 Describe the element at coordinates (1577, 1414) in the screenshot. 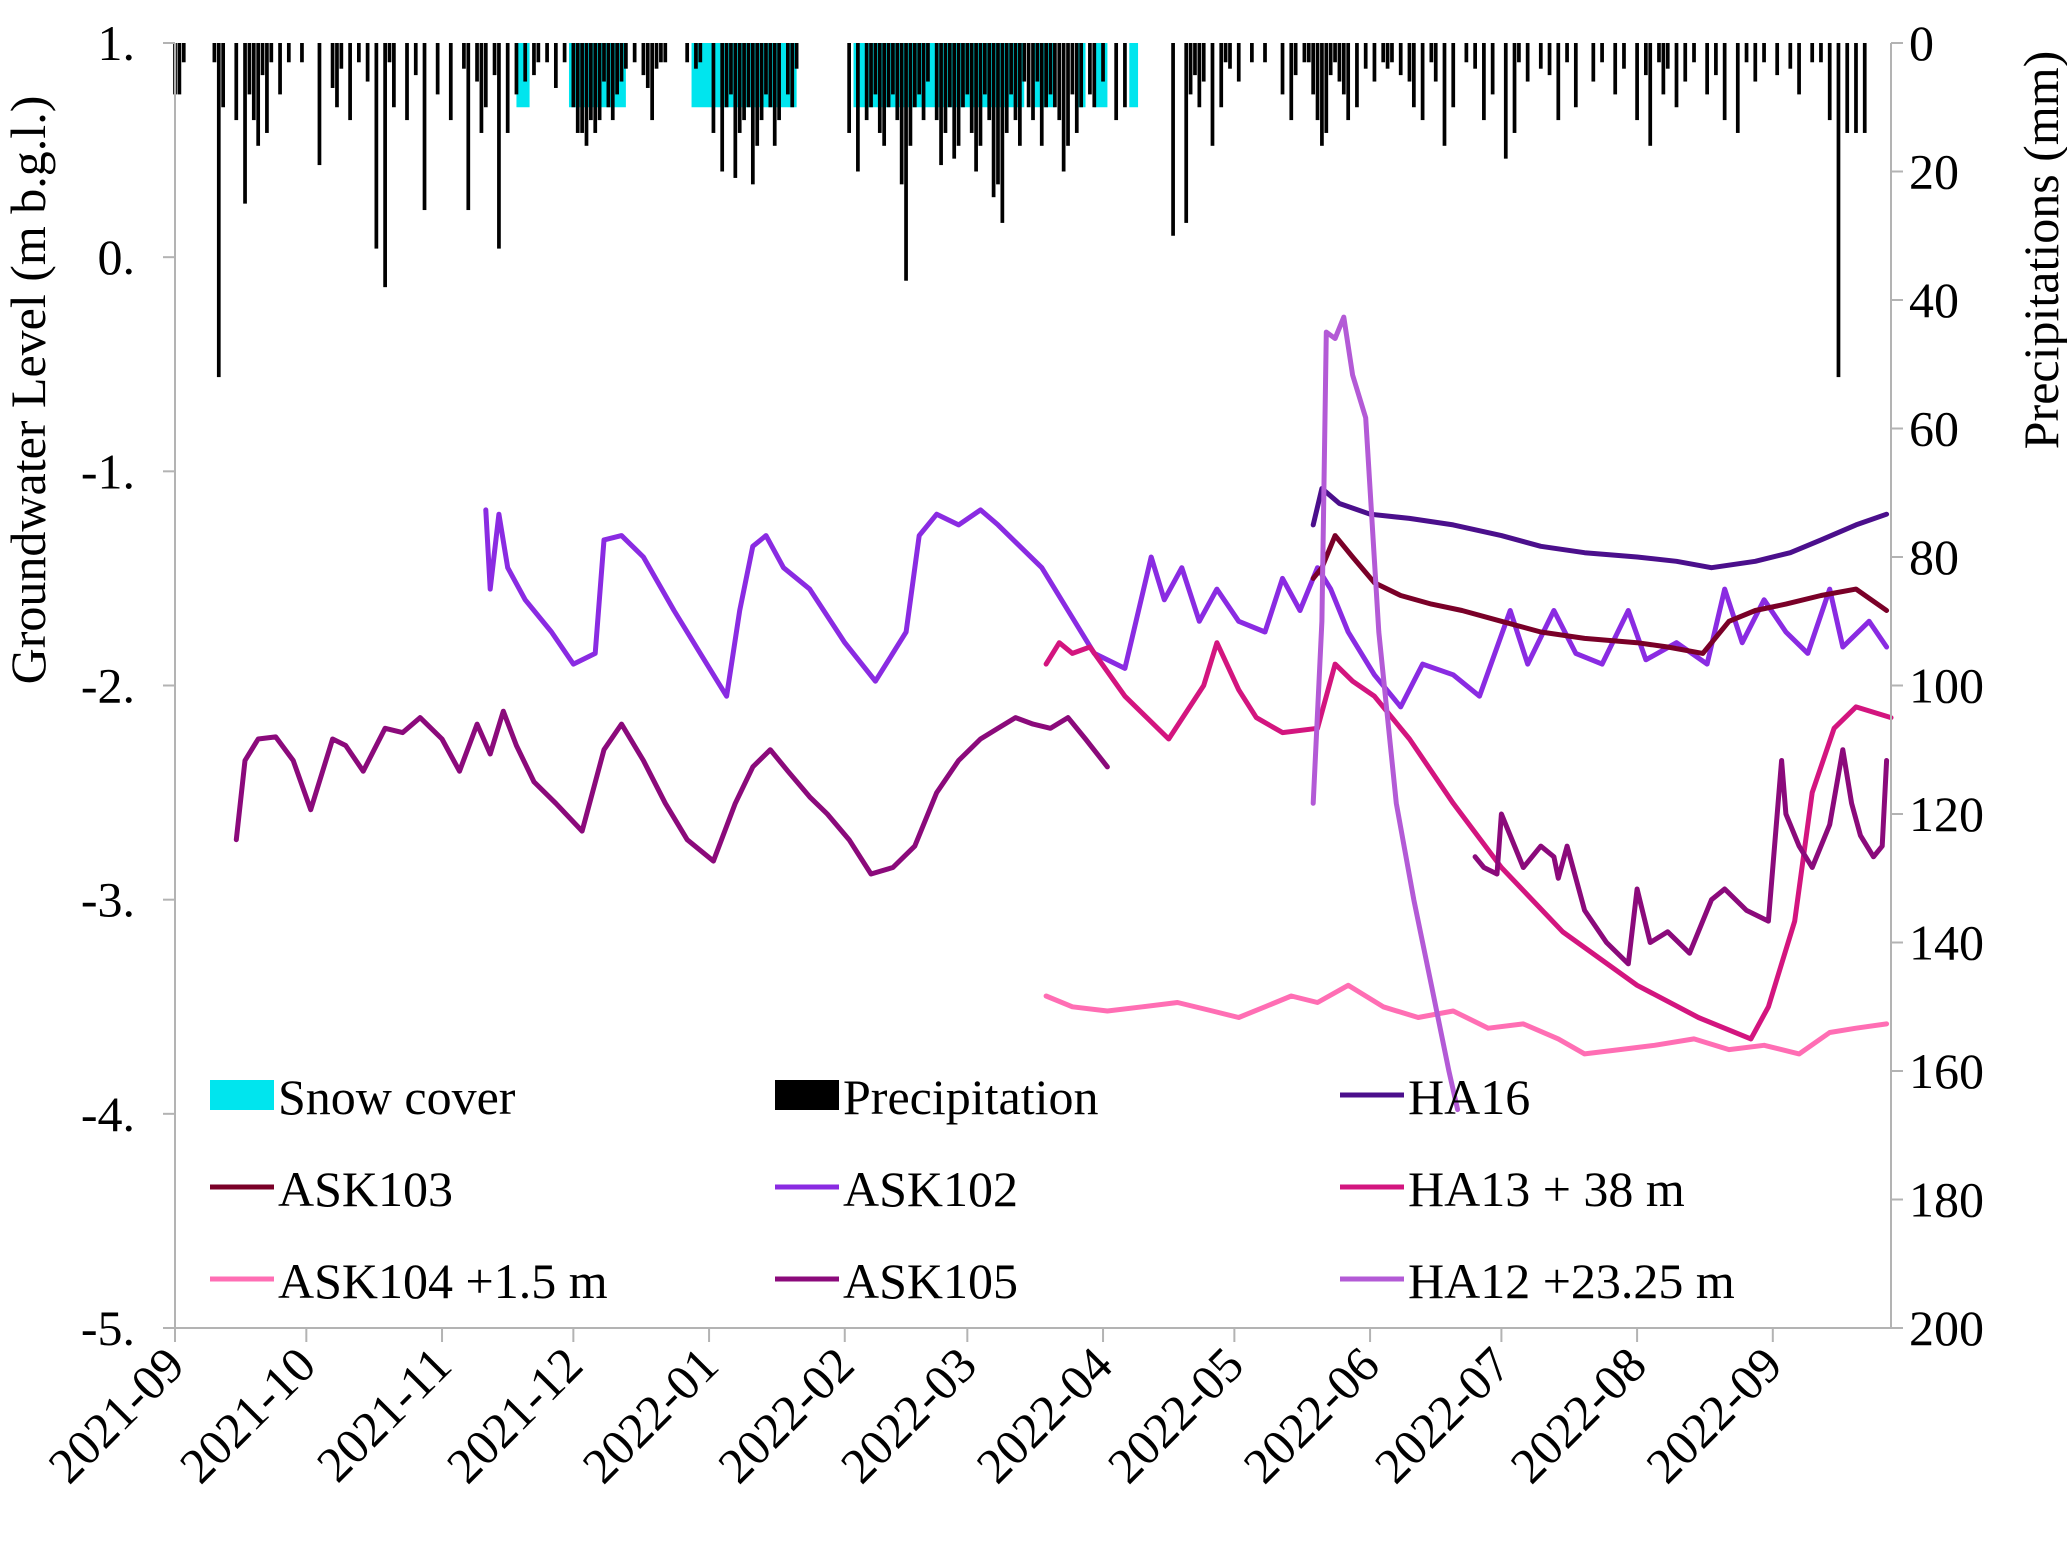

I see `x-tick-label-11: 2022-08` at that location.